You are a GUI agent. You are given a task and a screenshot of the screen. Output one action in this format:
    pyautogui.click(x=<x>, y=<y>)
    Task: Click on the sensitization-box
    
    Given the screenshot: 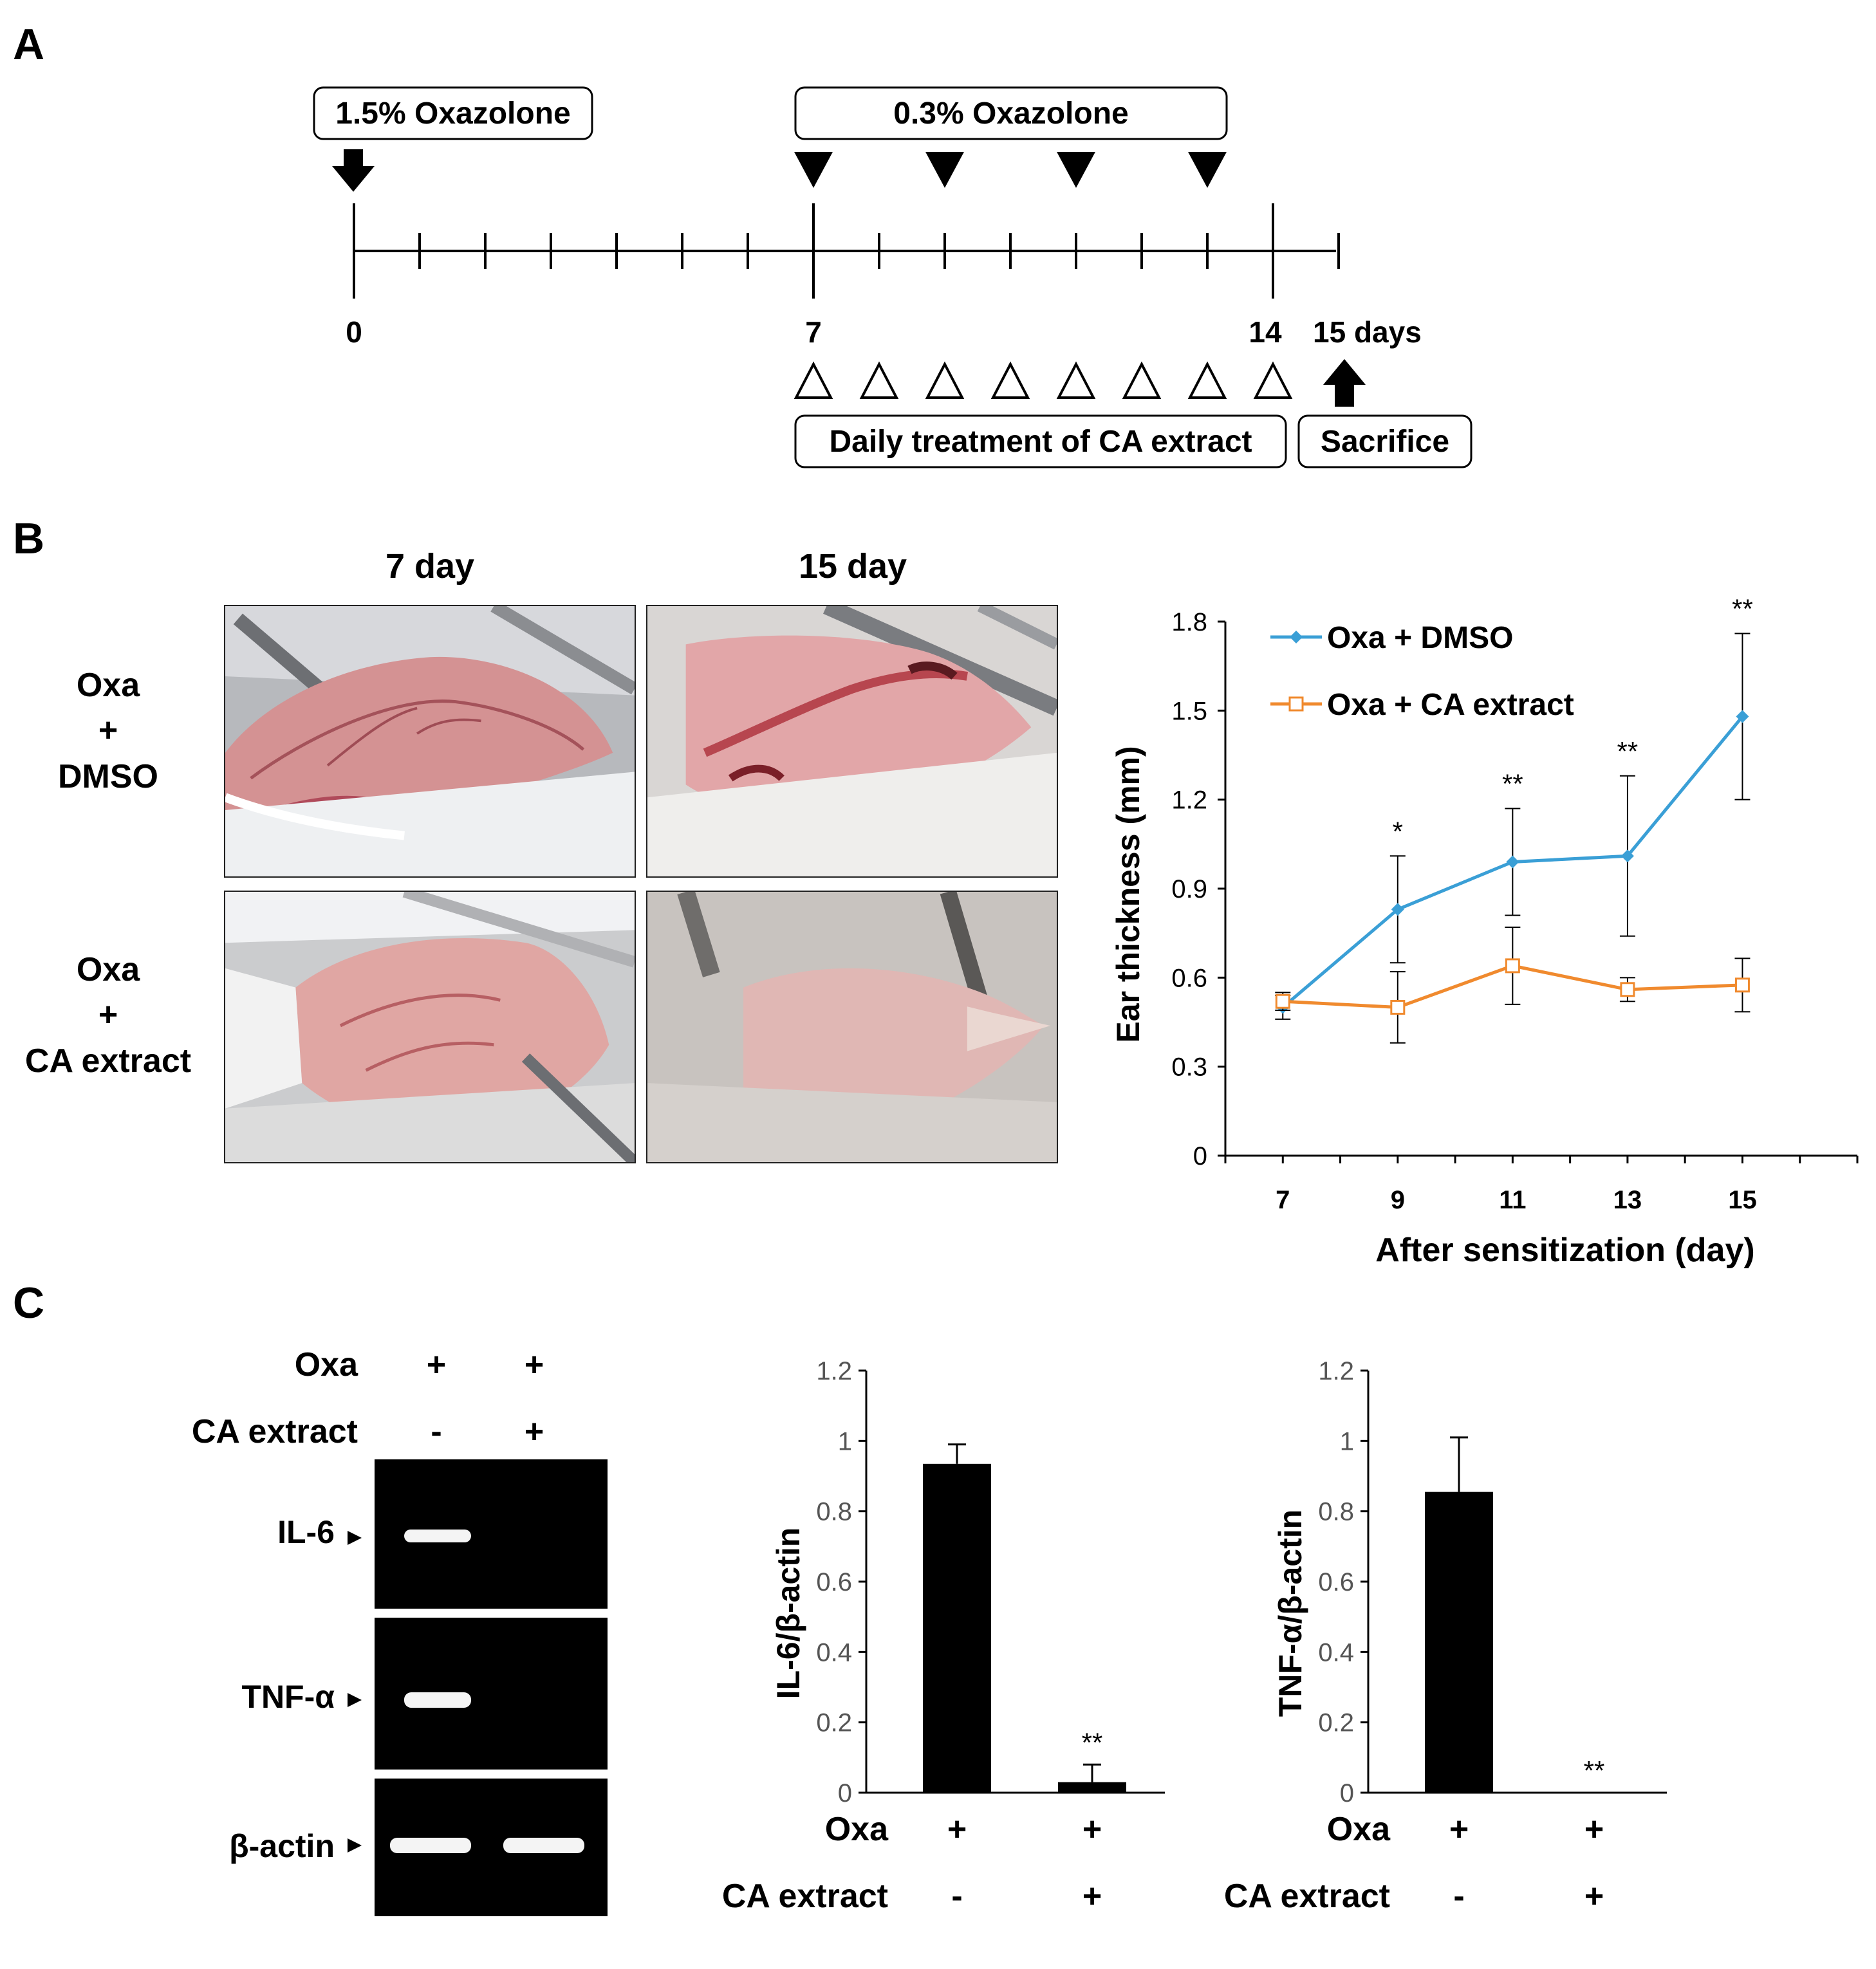 What is the action you would take?
    pyautogui.click(x=453, y=113)
    